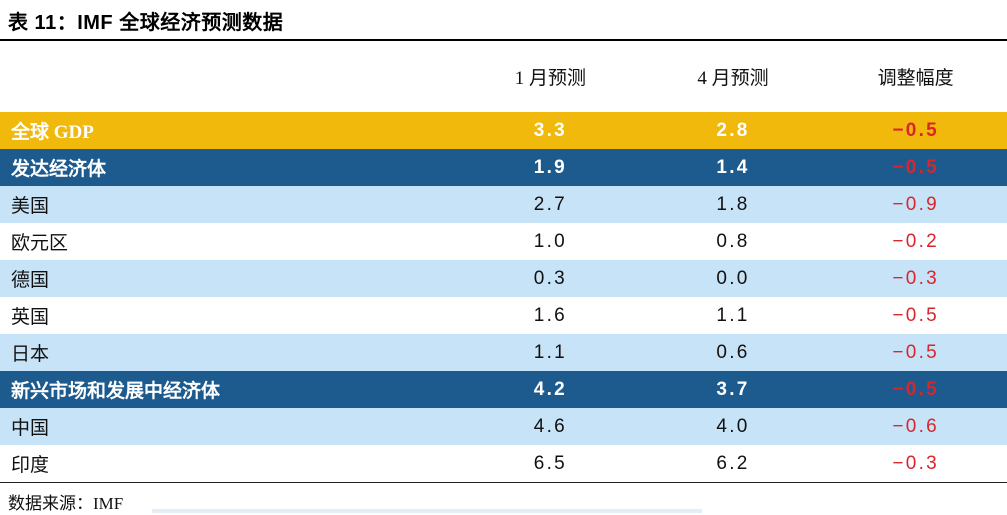  I want to click on january-forecast-cell: 0.3, so click(550, 278).